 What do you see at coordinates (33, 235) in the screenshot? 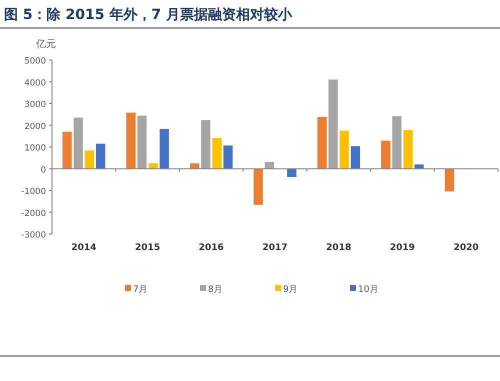
I see `y-tick-label: -3000` at bounding box center [33, 235].